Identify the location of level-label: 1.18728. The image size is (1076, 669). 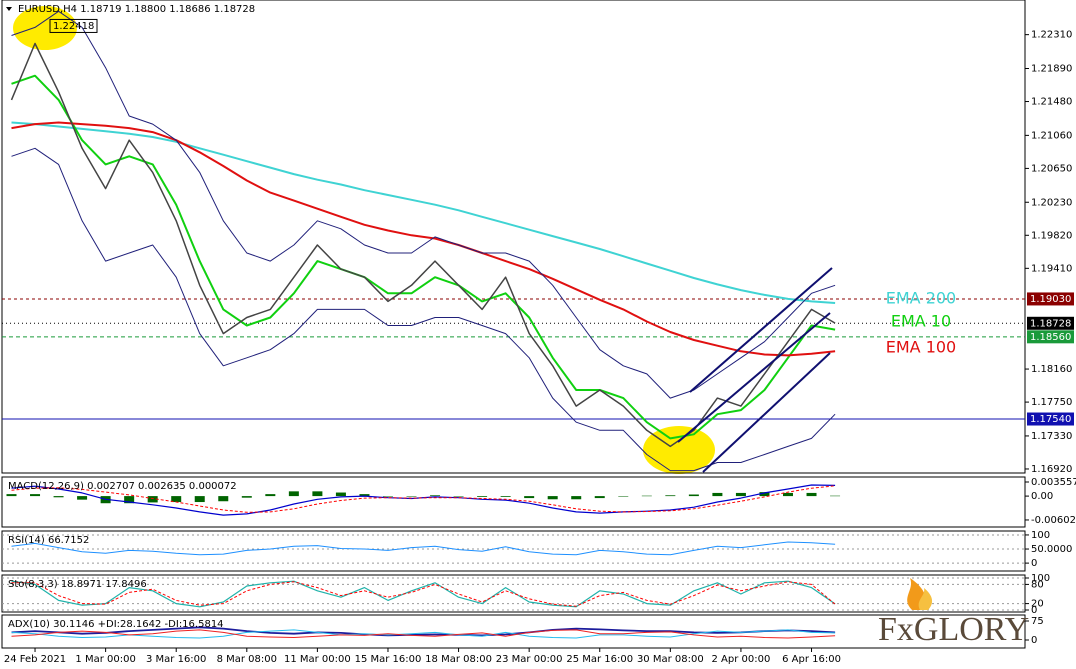
(1050, 323).